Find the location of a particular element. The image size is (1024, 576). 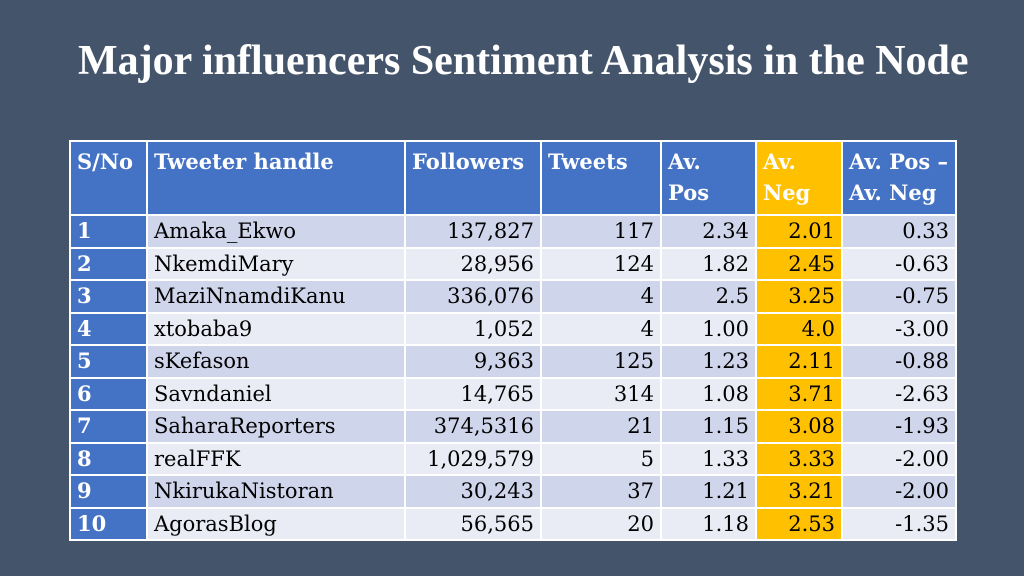

table-row: 1 Amaka_Ekwo 137,827 117 2.34 2.01 0.33 is located at coordinates (513, 231).